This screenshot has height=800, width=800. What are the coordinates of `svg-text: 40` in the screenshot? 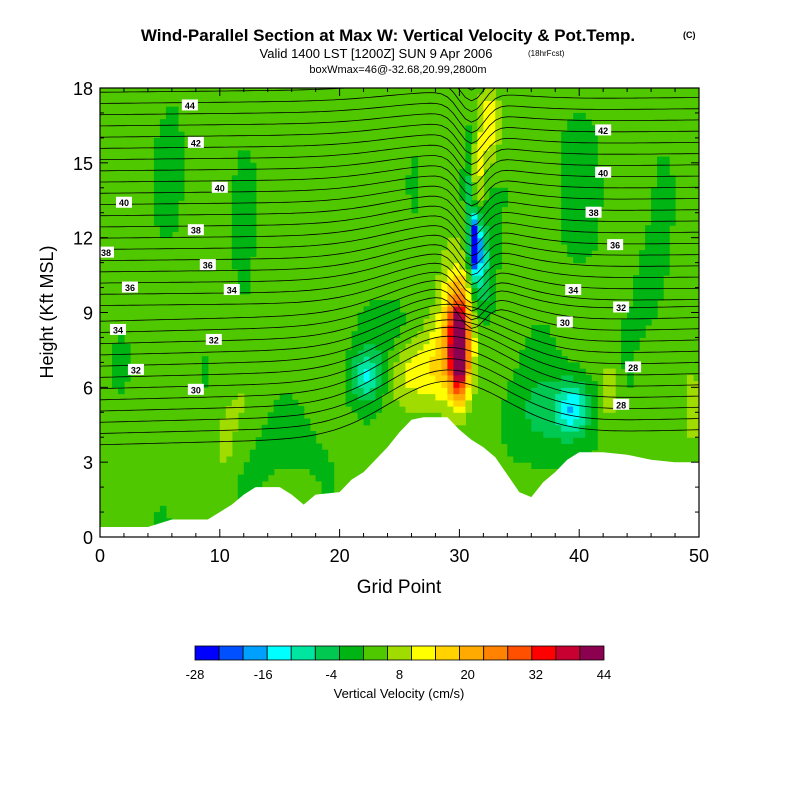 It's located at (220, 188).